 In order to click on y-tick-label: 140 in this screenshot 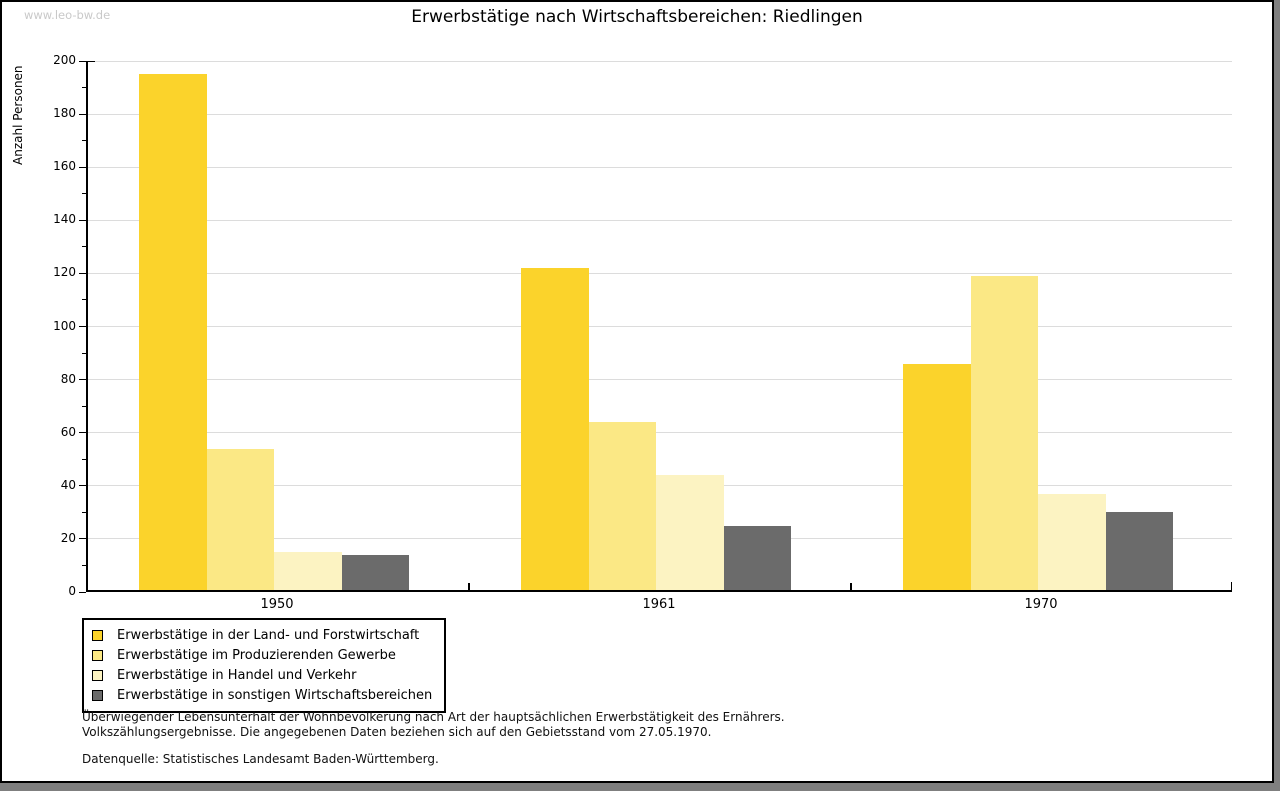, I will do `click(64, 219)`.